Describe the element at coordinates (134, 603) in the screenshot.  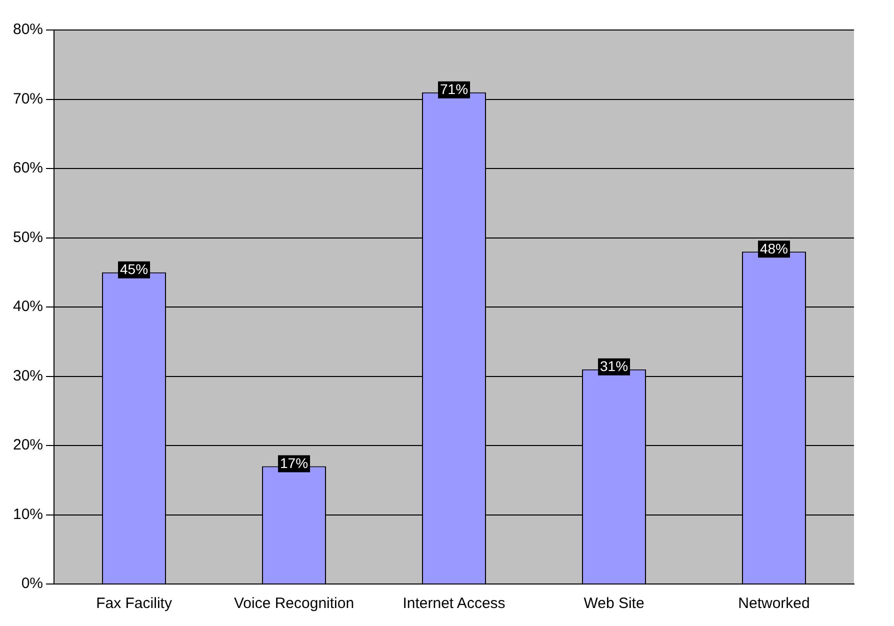
I see `x-tick-label: Fax Facility` at that location.